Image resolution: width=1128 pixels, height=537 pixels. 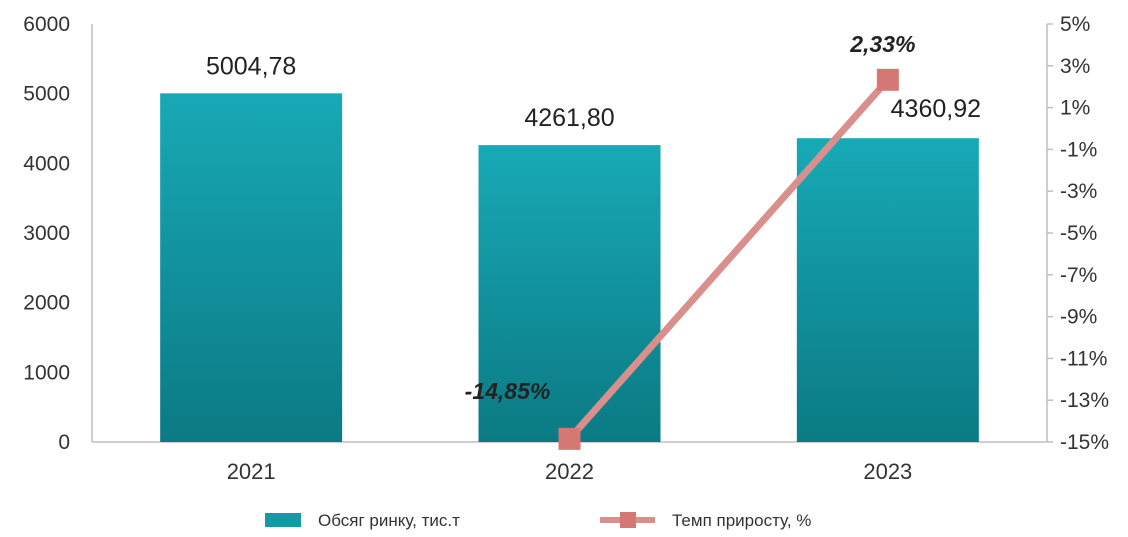 What do you see at coordinates (251, 66) in the screenshot?
I see `bar-value-label: 5004,78` at bounding box center [251, 66].